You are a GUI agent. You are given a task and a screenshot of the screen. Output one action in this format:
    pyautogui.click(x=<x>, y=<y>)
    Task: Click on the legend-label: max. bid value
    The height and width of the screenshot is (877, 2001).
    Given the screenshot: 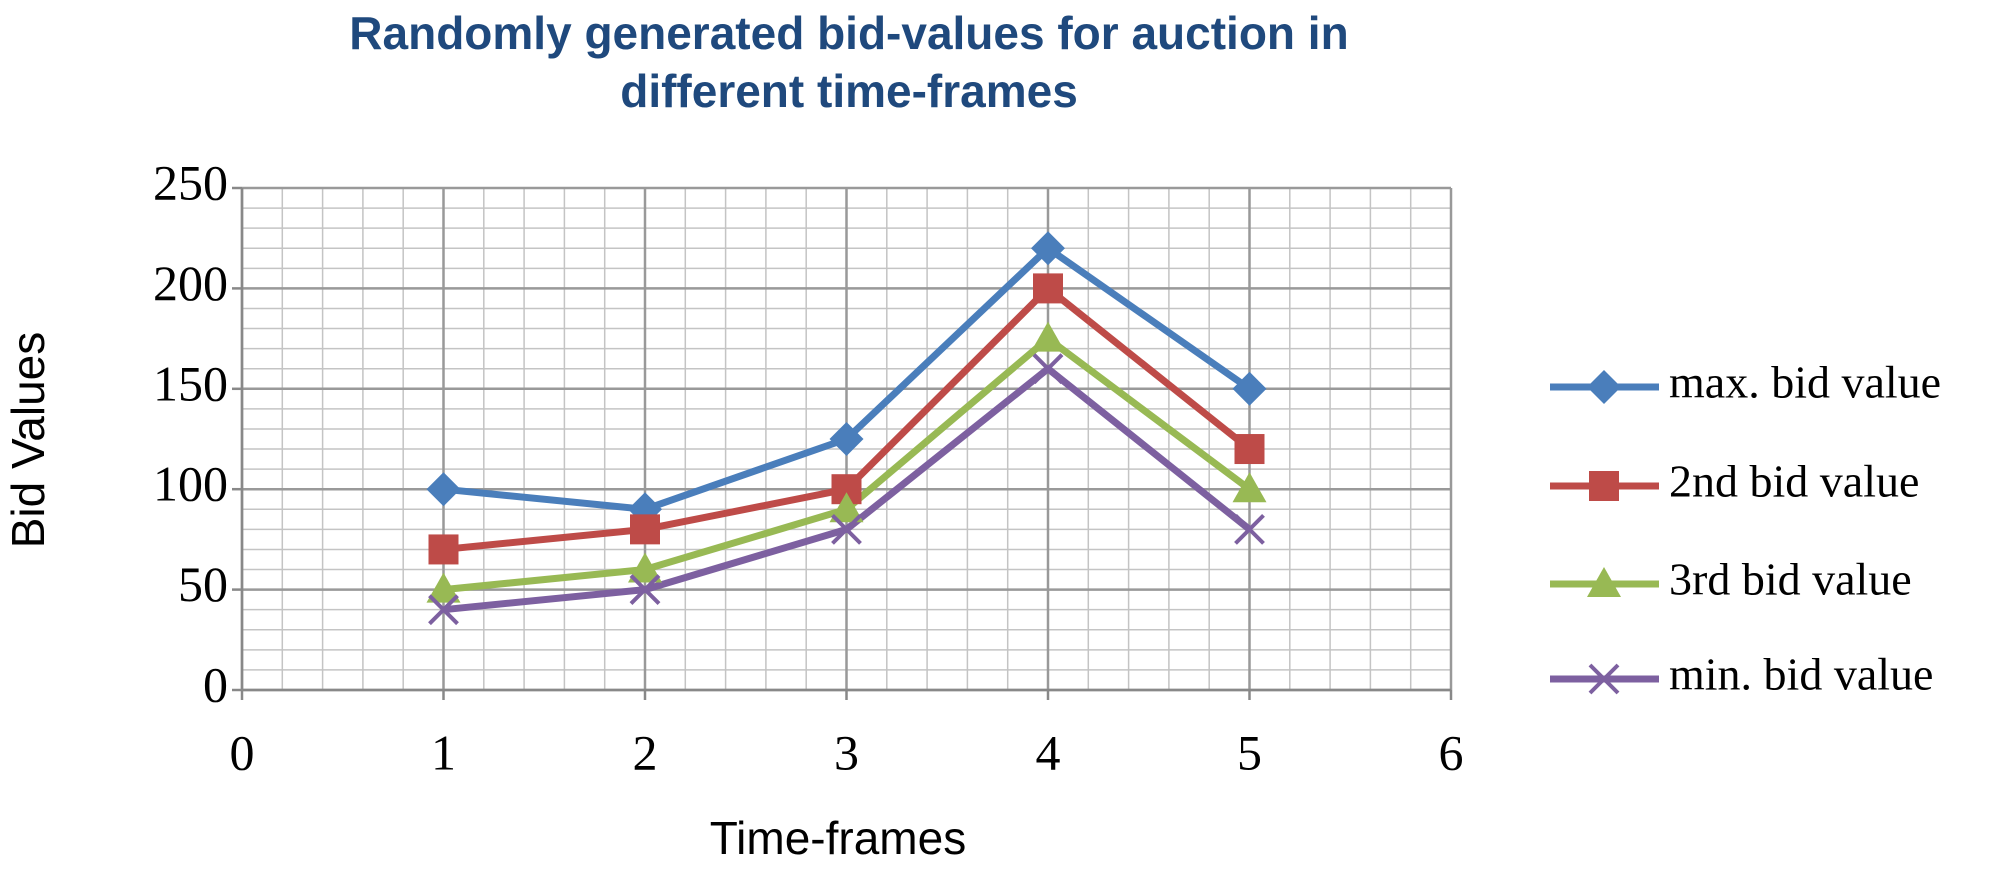 What is the action you would take?
    pyautogui.click(x=1805, y=382)
    